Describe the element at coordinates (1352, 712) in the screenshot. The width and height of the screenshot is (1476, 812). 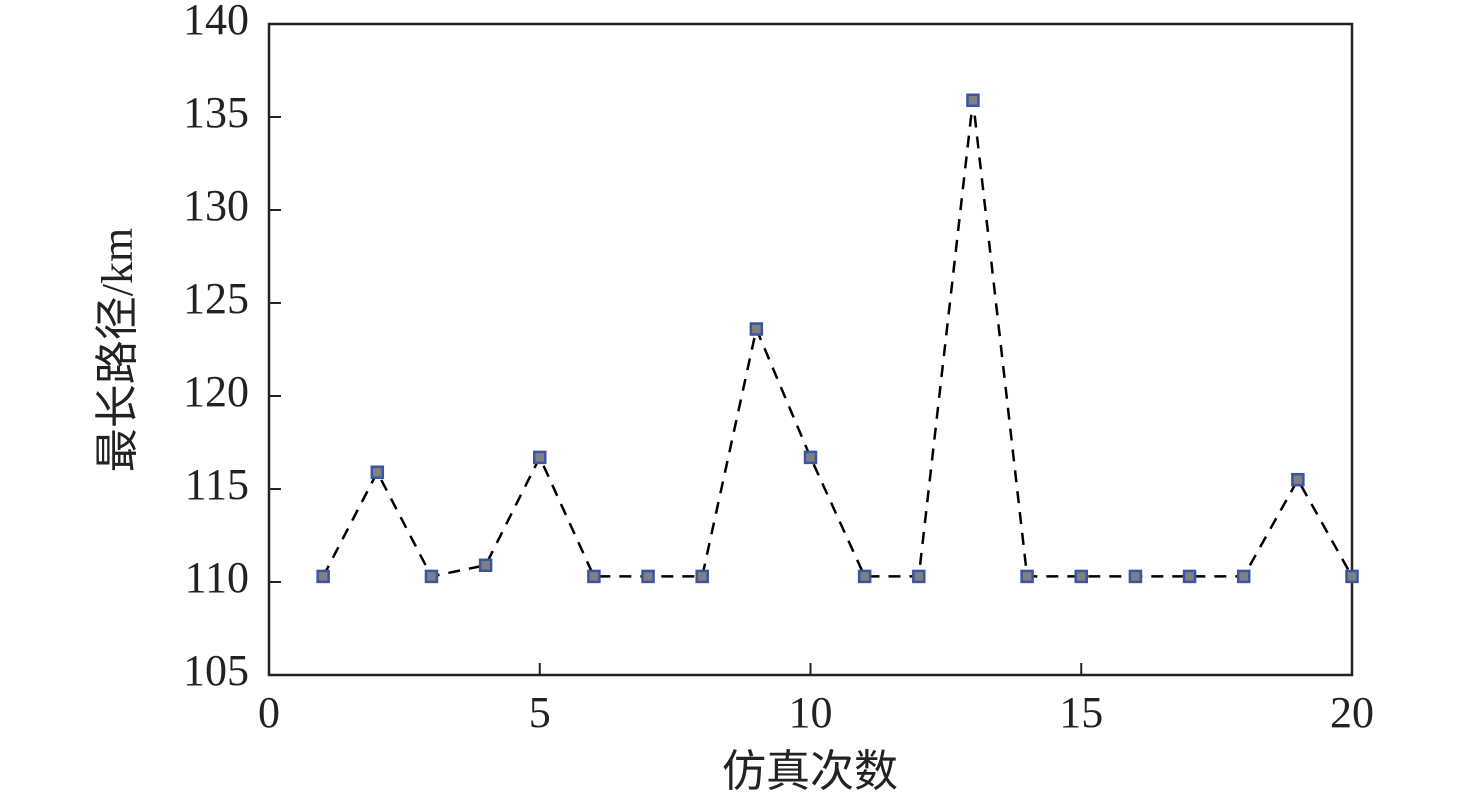
I see `x-tick-label: 20` at that location.